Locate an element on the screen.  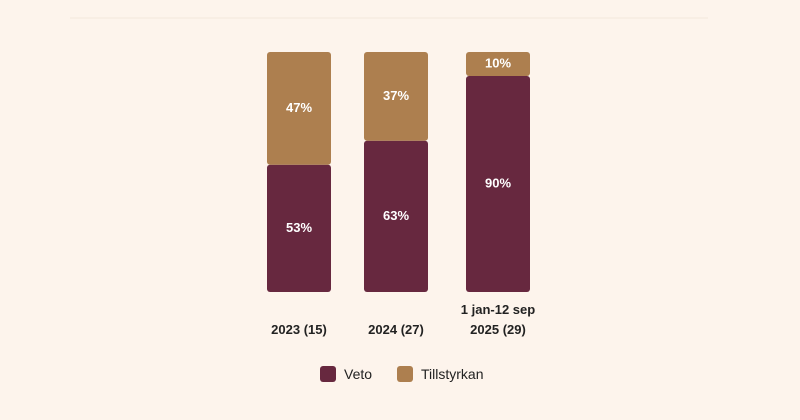
x-tick-label: 1 jan-12 sep 2025 (29) is located at coordinates (498, 319).